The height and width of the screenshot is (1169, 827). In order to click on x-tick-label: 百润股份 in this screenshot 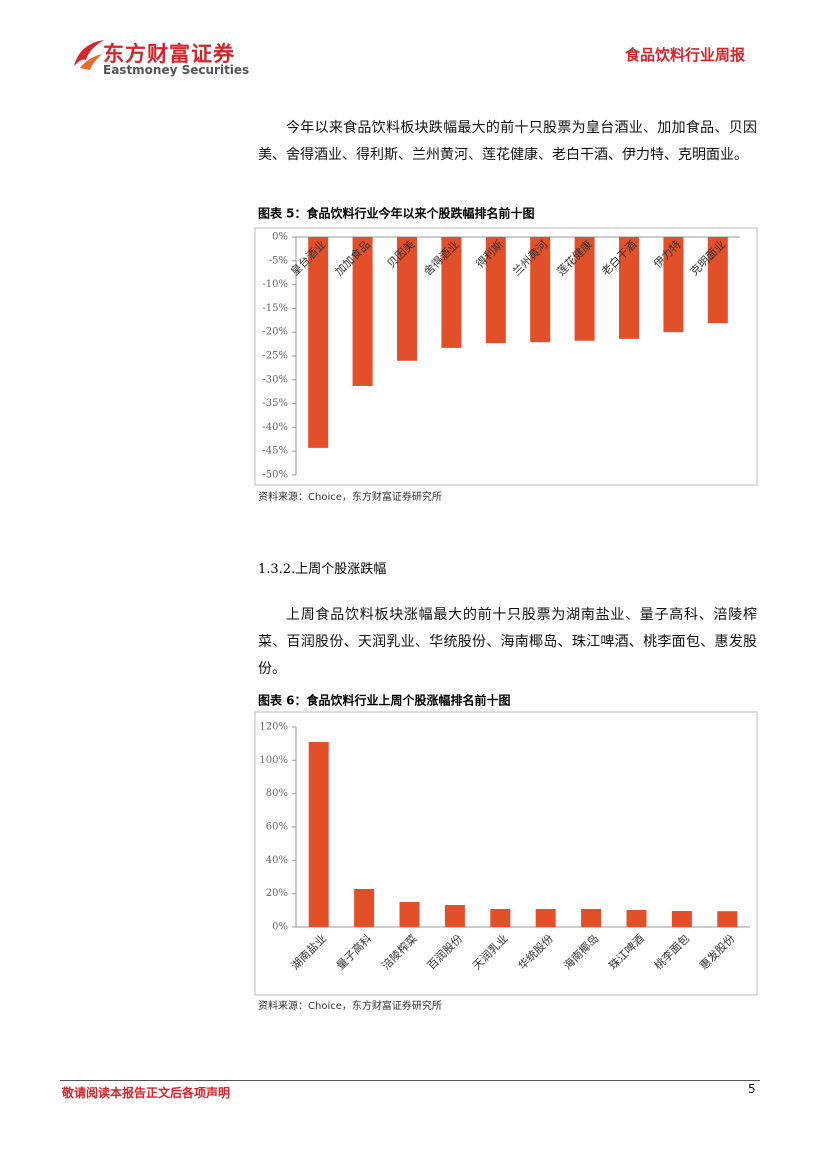, I will do `click(444, 951)`.